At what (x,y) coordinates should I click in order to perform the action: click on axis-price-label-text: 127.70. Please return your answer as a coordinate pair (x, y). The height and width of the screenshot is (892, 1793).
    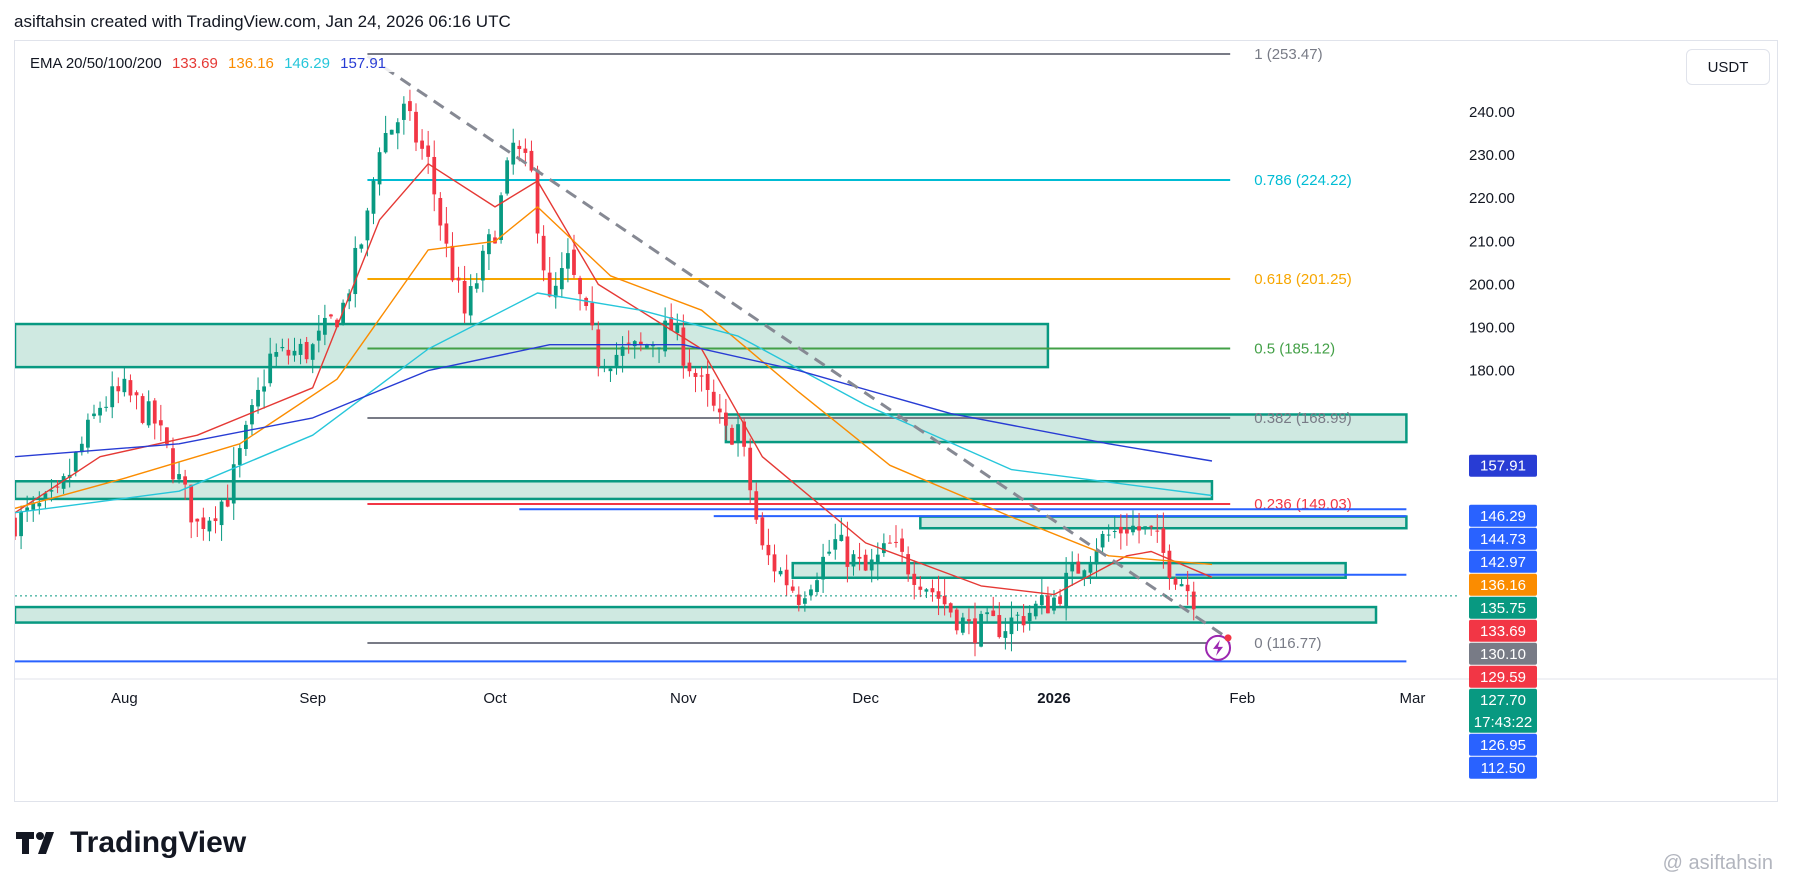
    Looking at the image, I should click on (1503, 700).